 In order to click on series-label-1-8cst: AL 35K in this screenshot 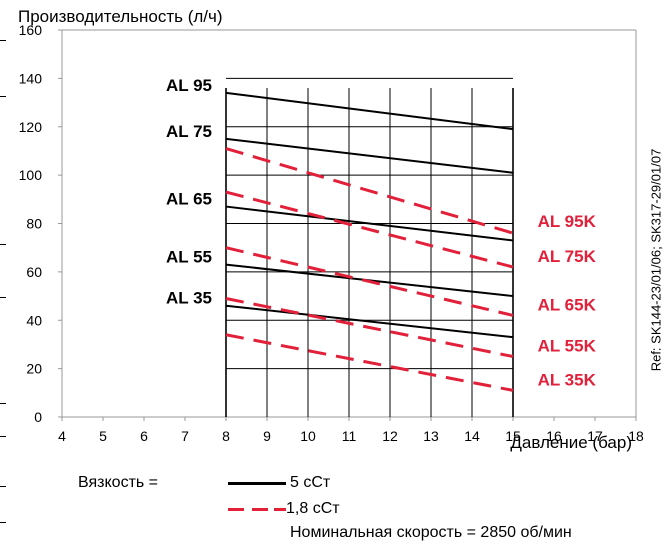, I will do `click(567, 379)`.